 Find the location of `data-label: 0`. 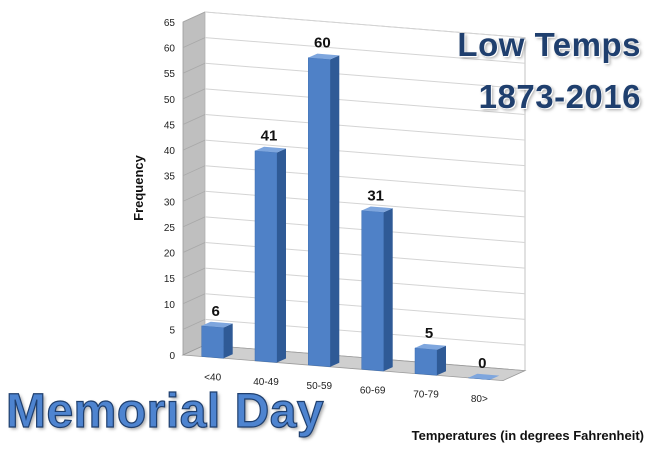

data-label: 0 is located at coordinates (482, 363).